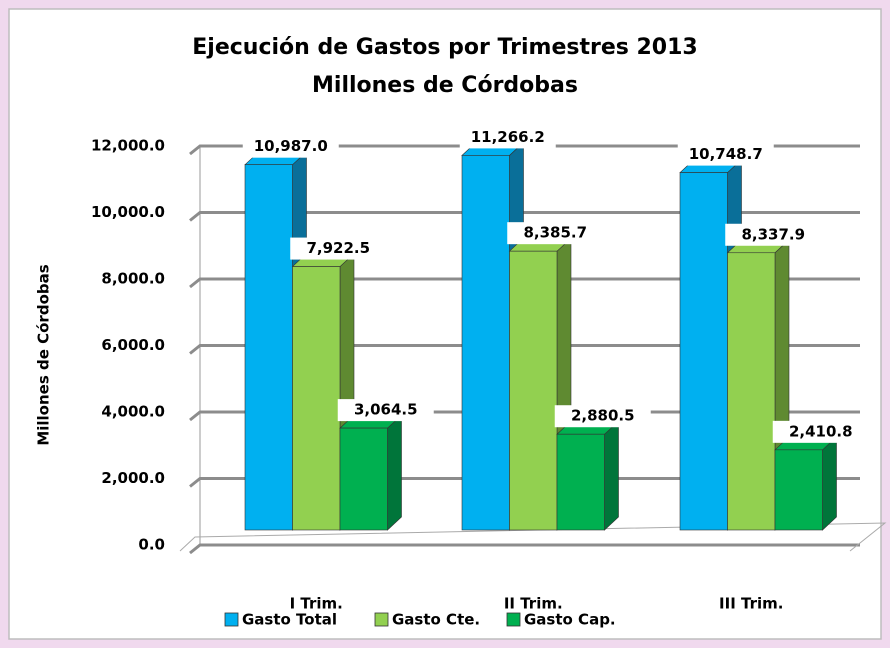  I want to click on y-axis-title: Millones de Córdobas, so click(44, 354).